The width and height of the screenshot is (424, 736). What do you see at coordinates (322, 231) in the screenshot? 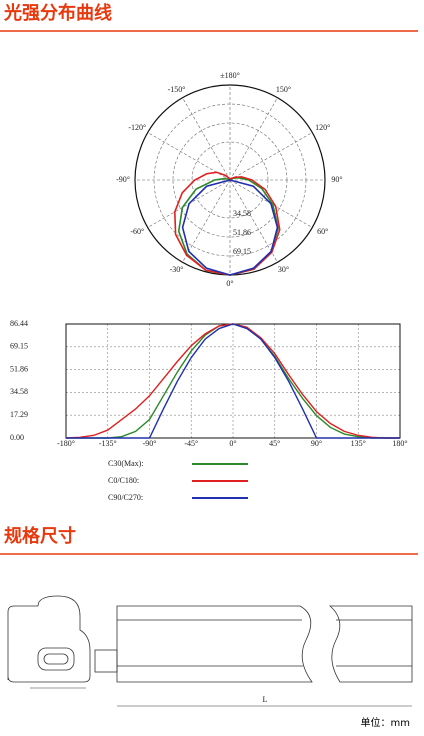
I see `theta-tick-label: 60°` at bounding box center [322, 231].